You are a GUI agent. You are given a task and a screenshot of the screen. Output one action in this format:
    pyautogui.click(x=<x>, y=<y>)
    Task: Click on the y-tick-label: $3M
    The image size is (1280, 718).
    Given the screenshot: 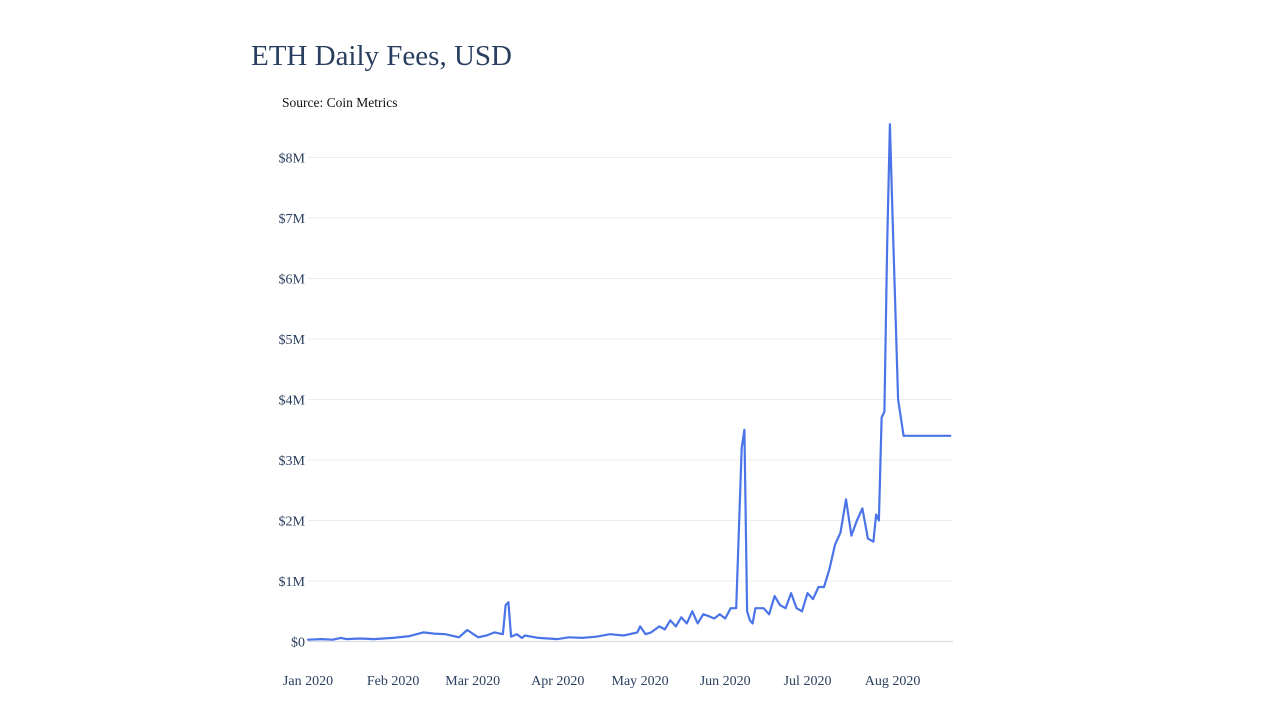 What is the action you would take?
    pyautogui.click(x=292, y=461)
    